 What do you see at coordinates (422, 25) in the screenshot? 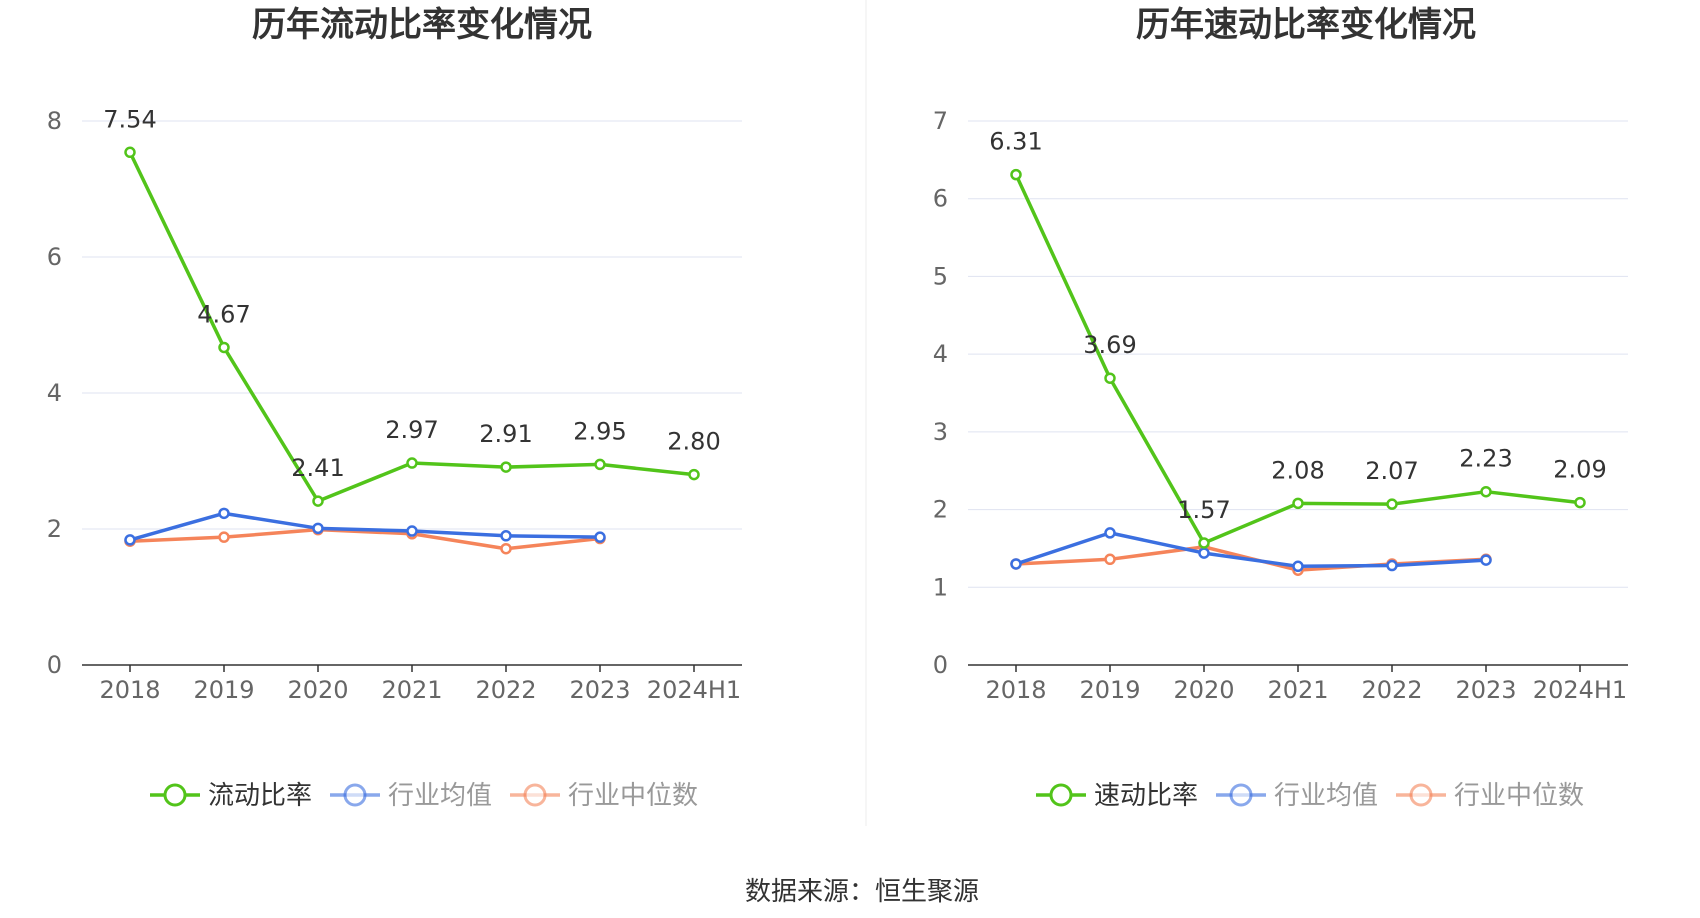
I see `chart-title: 历年流动比率变化情况` at bounding box center [422, 25].